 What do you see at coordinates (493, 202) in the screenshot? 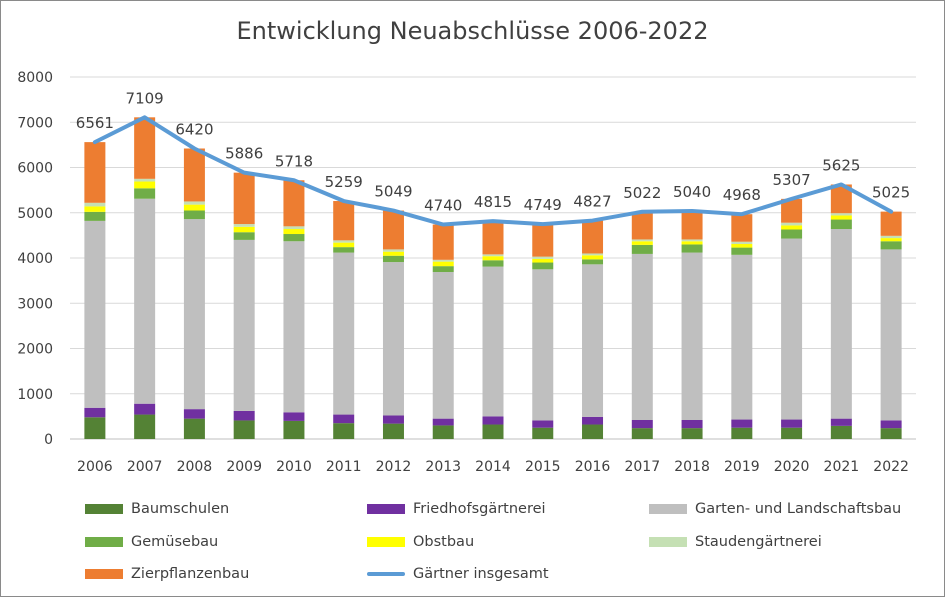
I see `data-label: 4815` at bounding box center [493, 202].